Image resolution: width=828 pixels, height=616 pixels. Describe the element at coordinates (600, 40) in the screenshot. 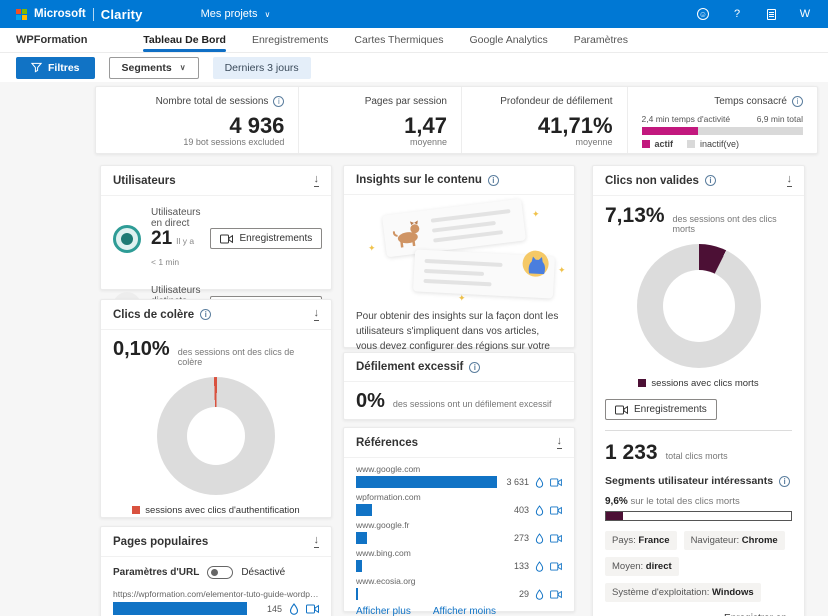

I see `tab-parametres: Paramètres` at that location.